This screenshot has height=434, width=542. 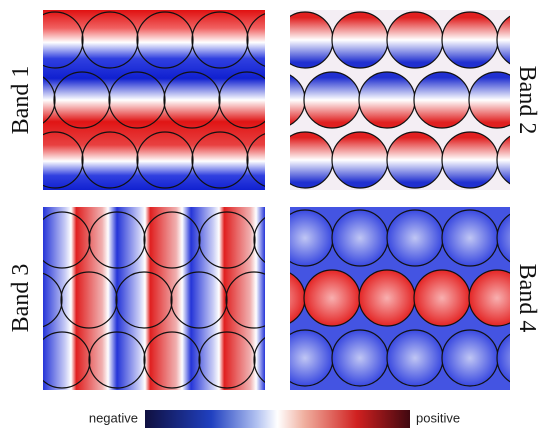 What do you see at coordinates (113, 417) in the screenshot?
I see `colorbar-low-label: negative` at bounding box center [113, 417].